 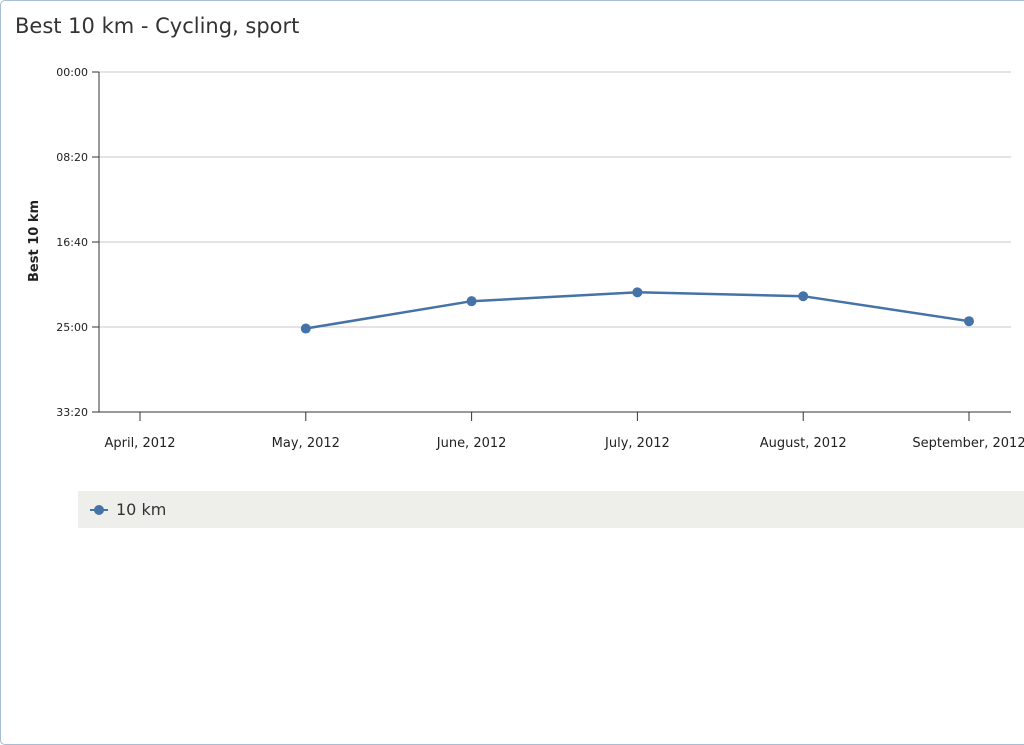 I want to click on y-tick-label: 00:00, so click(x=72, y=72).